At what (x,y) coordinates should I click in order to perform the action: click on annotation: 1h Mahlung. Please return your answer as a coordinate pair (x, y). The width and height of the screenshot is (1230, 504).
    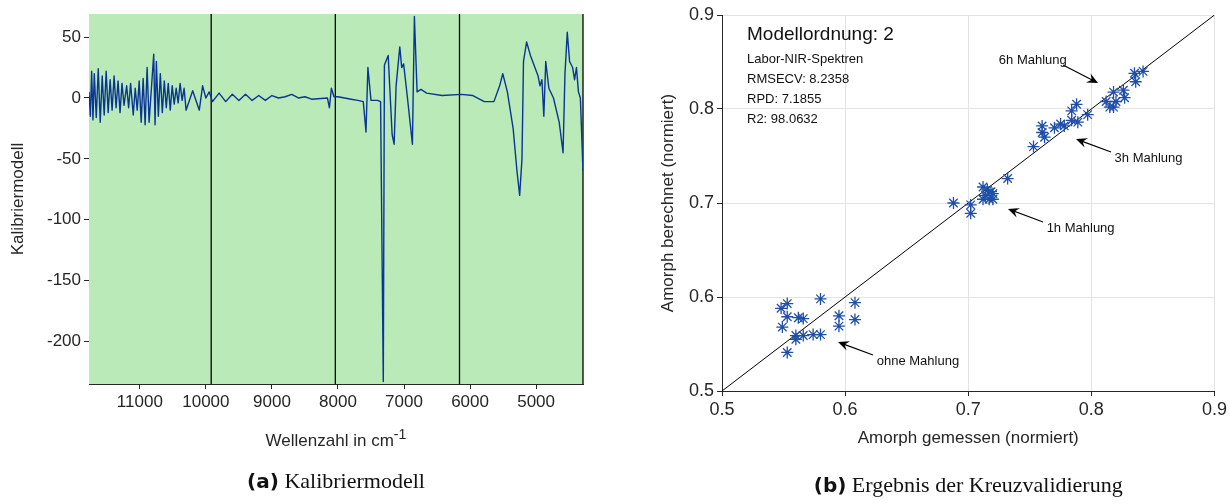
    Looking at the image, I should click on (1080, 227).